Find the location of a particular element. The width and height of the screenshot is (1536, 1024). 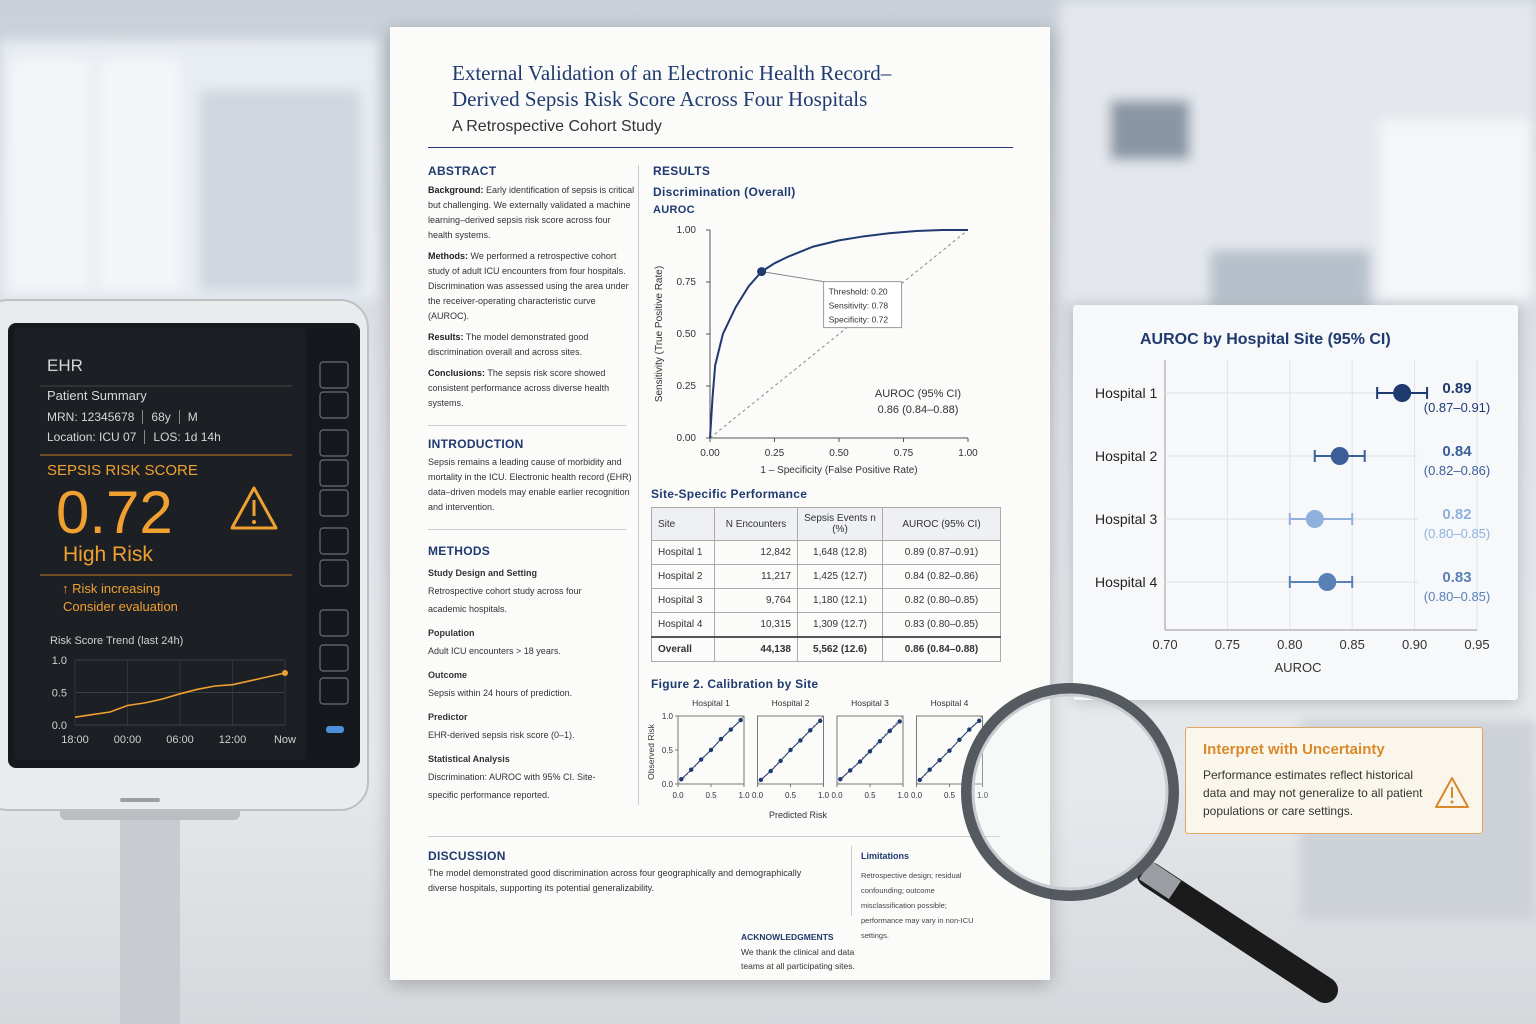

column-divider is located at coordinates (638, 485).